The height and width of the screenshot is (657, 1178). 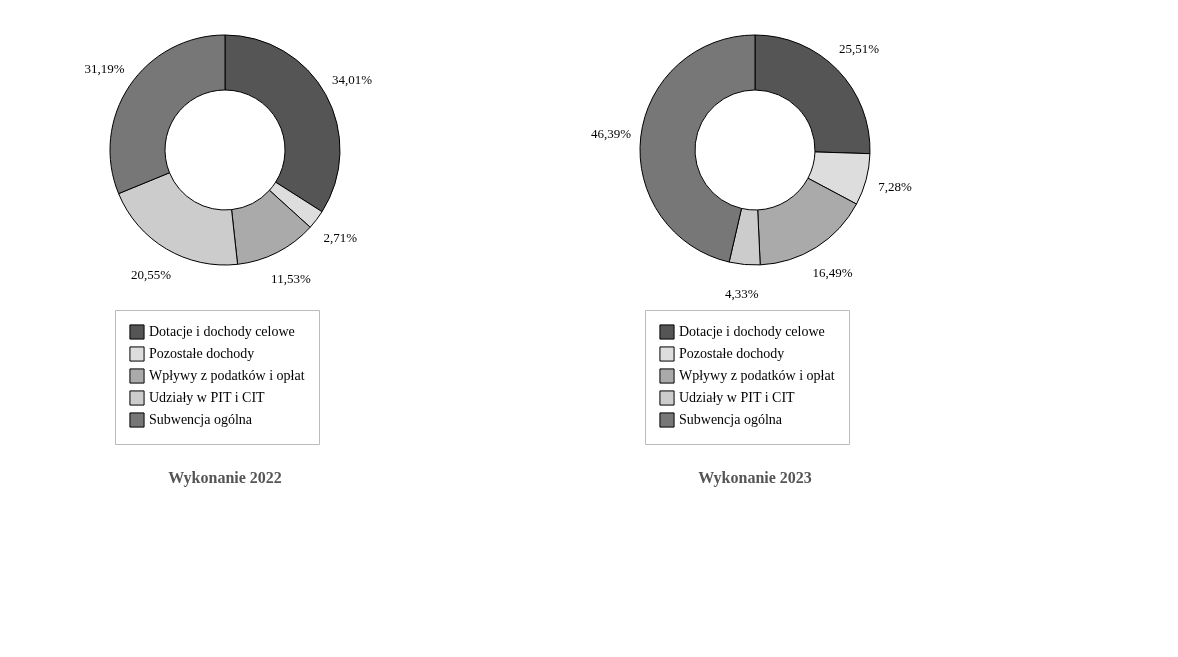 I want to click on data-label: 16,49%, so click(x=832, y=272).